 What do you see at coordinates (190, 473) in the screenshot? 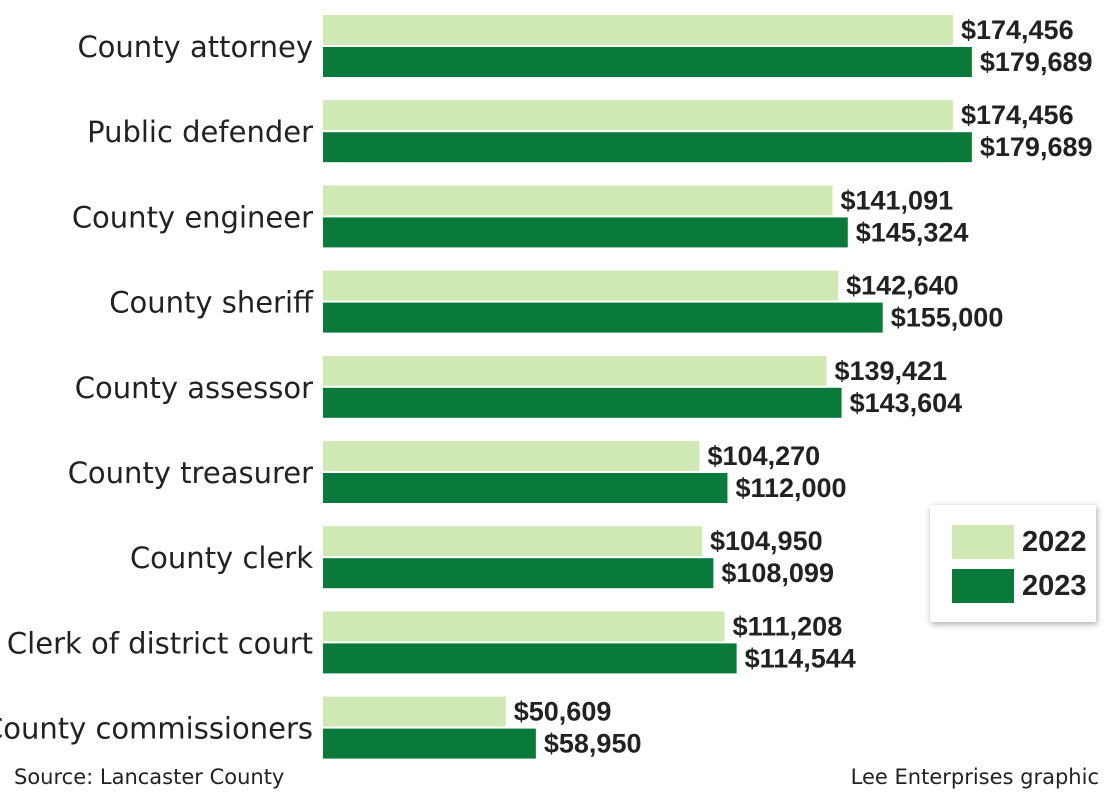
I see `category-label-county-treasurer: County treasurer` at bounding box center [190, 473].